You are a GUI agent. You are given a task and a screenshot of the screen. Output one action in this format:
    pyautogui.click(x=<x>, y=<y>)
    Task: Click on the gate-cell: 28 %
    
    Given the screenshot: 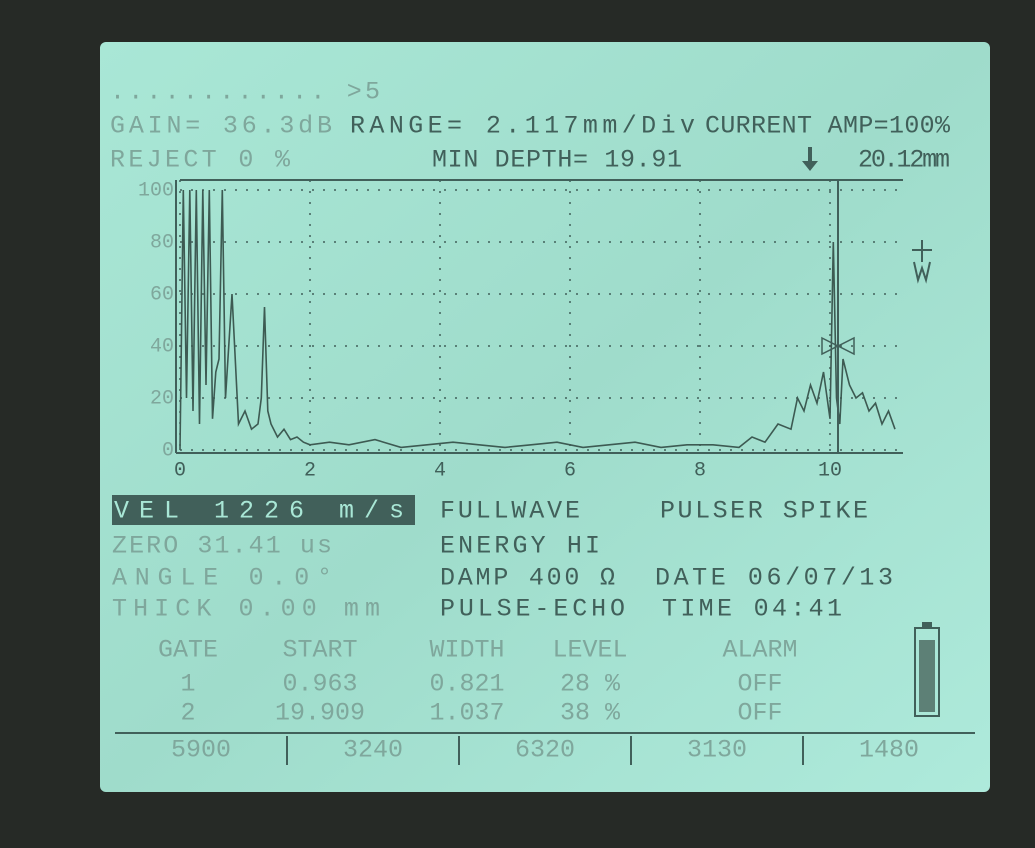 What is the action you would take?
    pyautogui.click(x=590, y=684)
    